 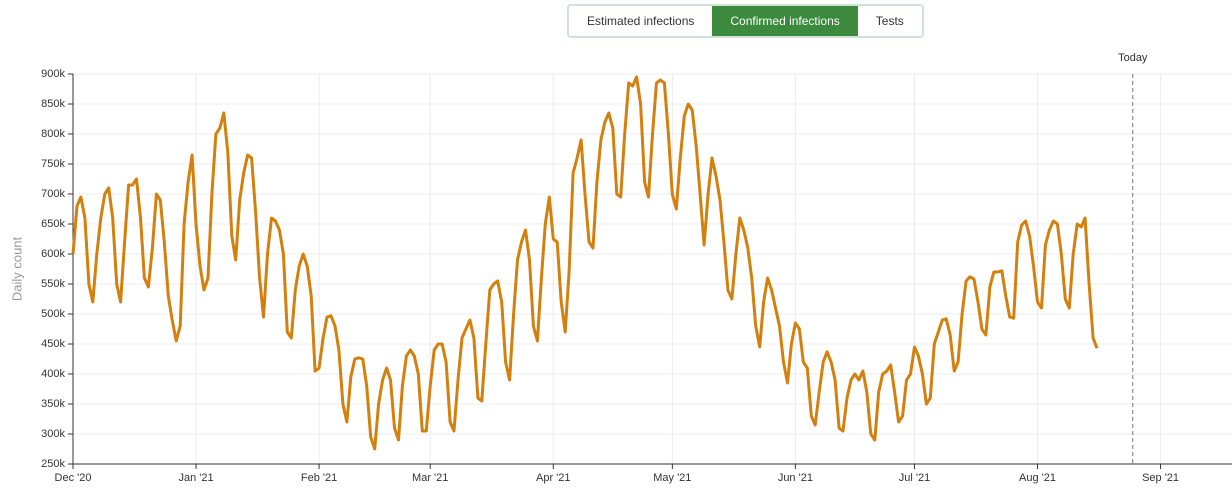 I want to click on x-tick-label: Sep '21, so click(x=1160, y=478).